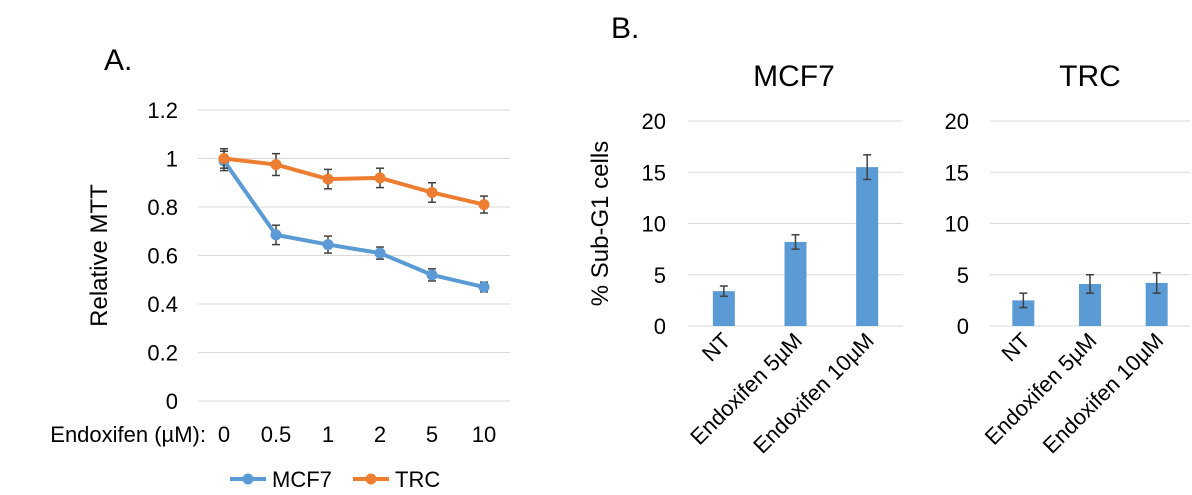 The image size is (1192, 495). Describe the element at coordinates (302, 479) in the screenshot. I see `legend-mcf7-label: MCF7` at that location.